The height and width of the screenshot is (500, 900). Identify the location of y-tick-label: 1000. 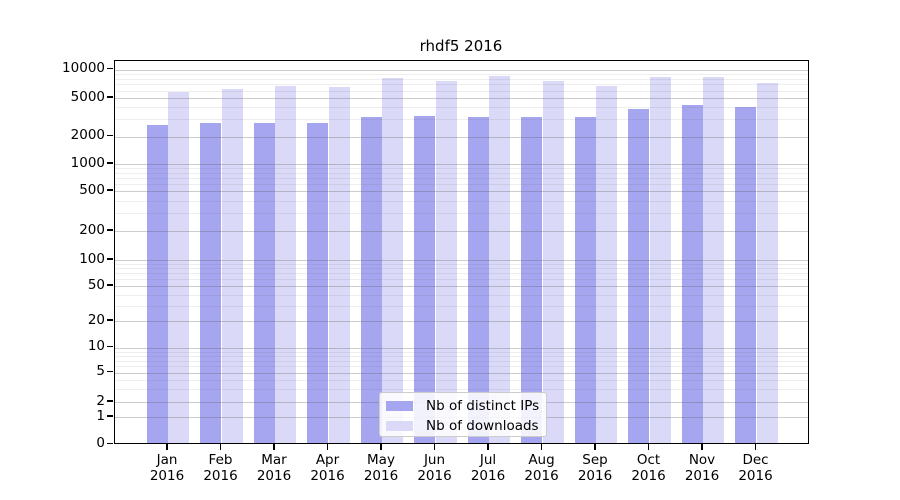
(87, 162).